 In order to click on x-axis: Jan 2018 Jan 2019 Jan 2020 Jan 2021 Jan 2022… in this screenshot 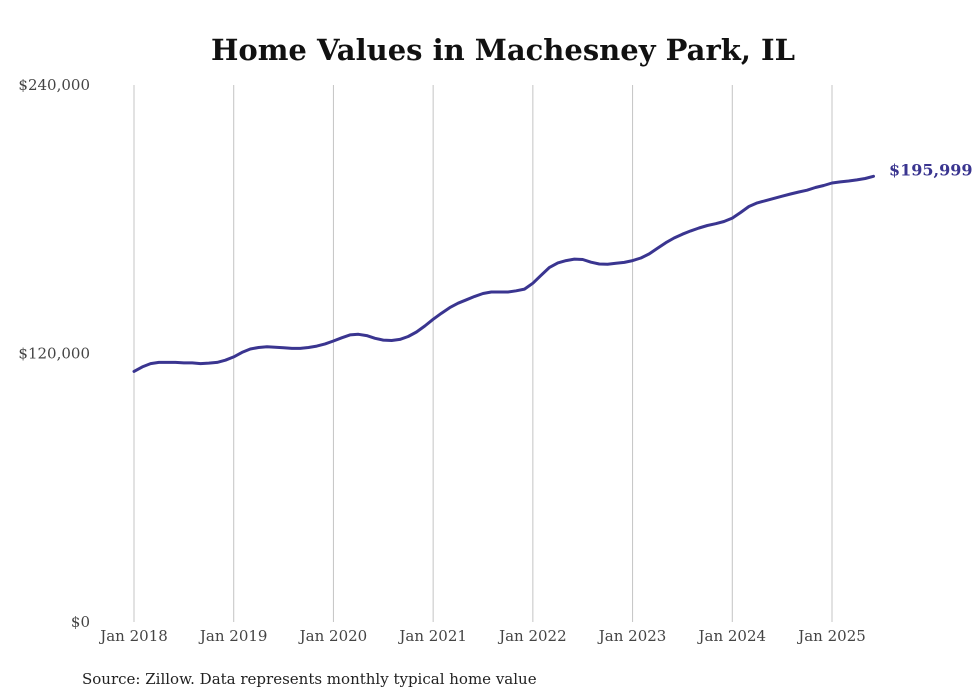, I will do `click(482, 636)`.